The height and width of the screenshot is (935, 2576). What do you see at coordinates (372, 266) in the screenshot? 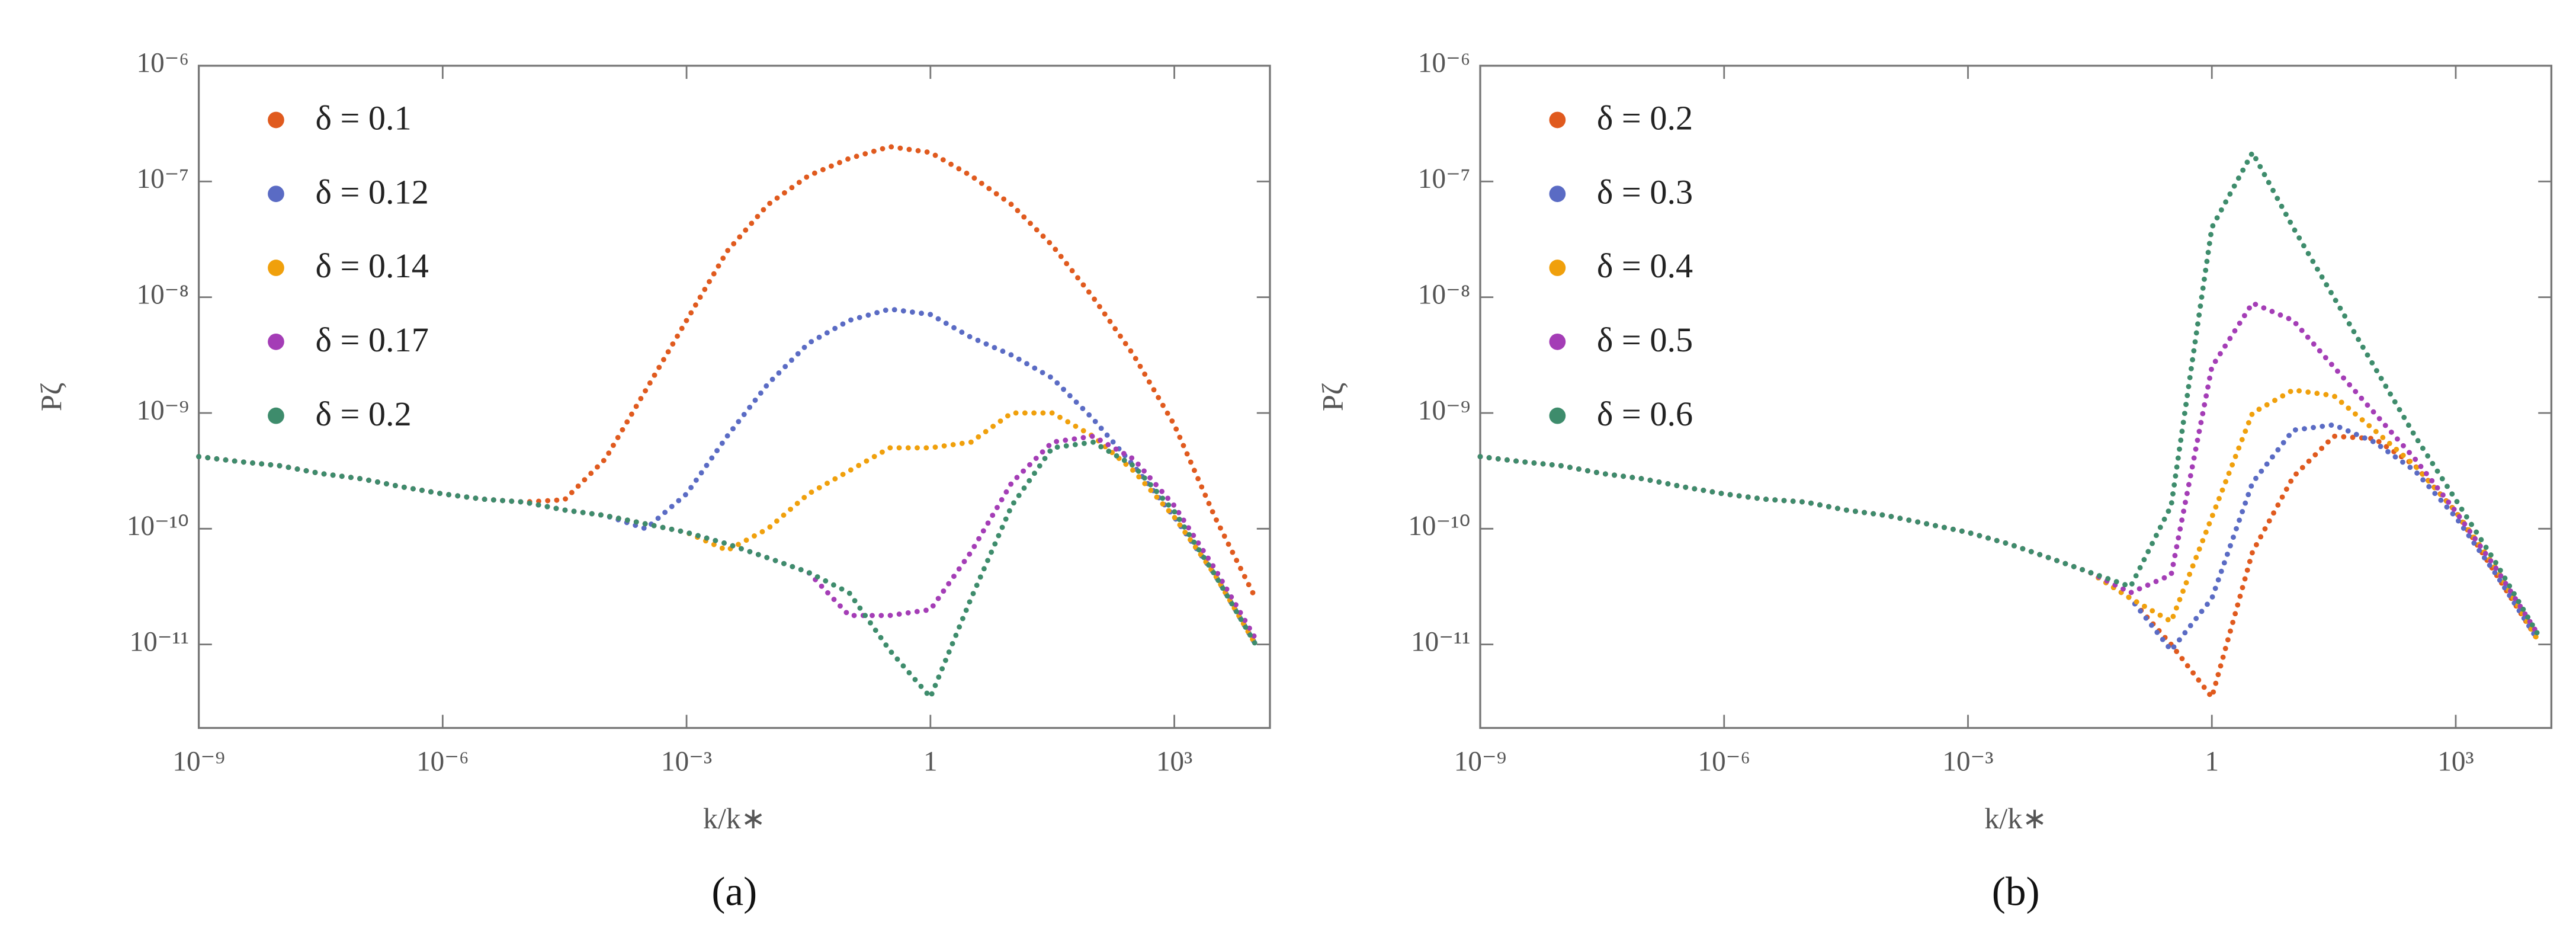
I see `legend-label: δ = 0.14` at bounding box center [372, 266].